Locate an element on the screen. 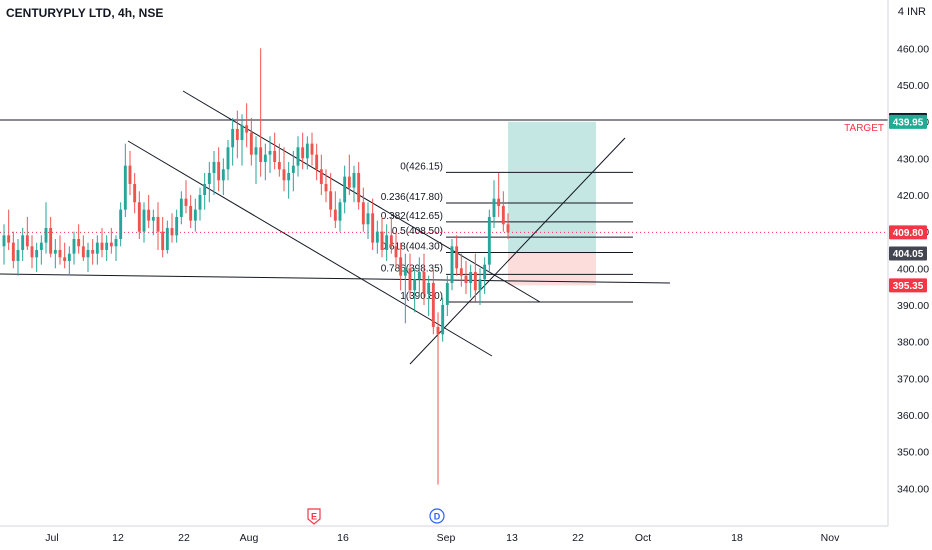  x-tick-label: 16 is located at coordinates (343, 538).